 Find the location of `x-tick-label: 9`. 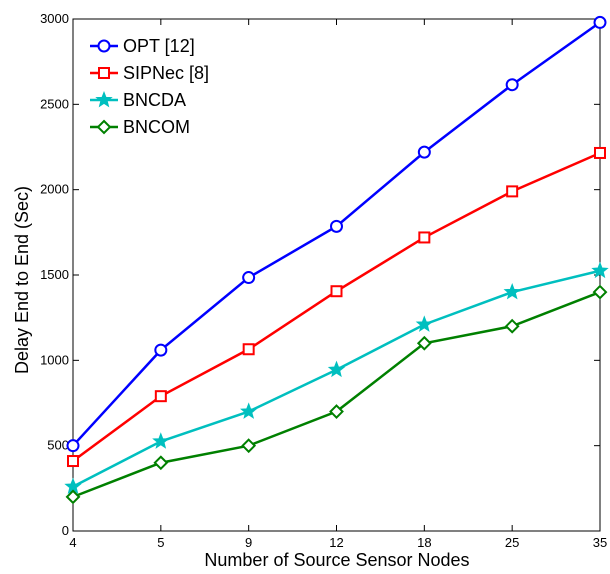

x-tick-label: 9 is located at coordinates (248, 542).